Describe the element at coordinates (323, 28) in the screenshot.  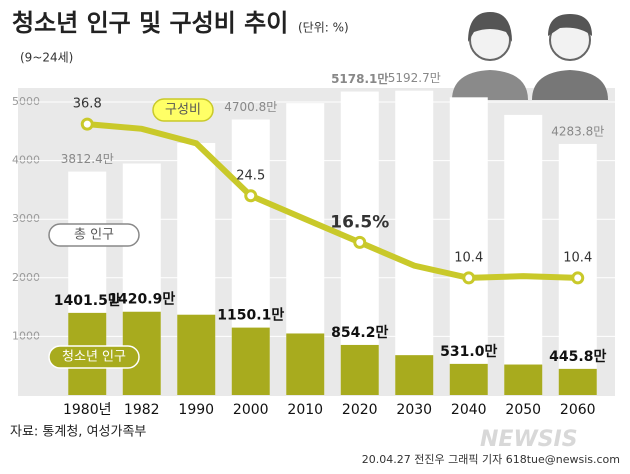
I see `unit-label: (단위: %)` at that location.